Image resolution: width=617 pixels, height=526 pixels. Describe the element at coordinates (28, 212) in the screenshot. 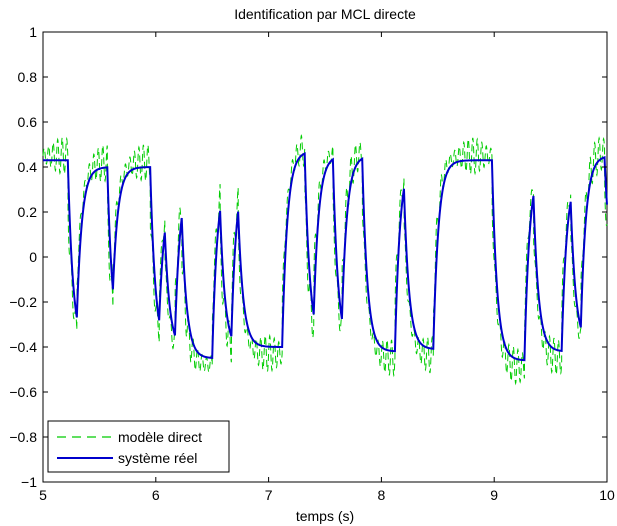

I see `y-tick-label: 0.2` at that location.